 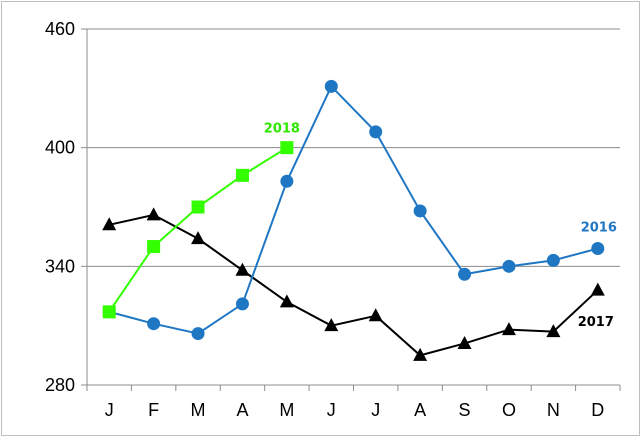 What do you see at coordinates (553, 410) in the screenshot?
I see `x-tick-label: N` at bounding box center [553, 410].